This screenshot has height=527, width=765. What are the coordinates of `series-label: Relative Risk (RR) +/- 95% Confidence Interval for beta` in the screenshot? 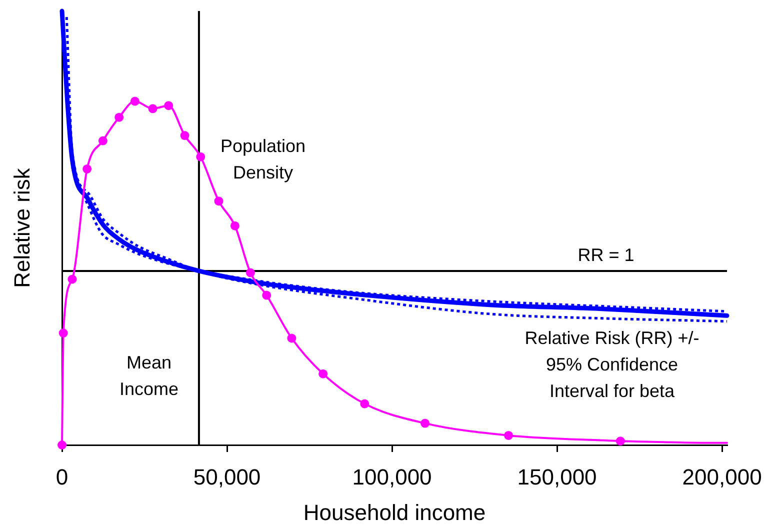 It's located at (612, 364).